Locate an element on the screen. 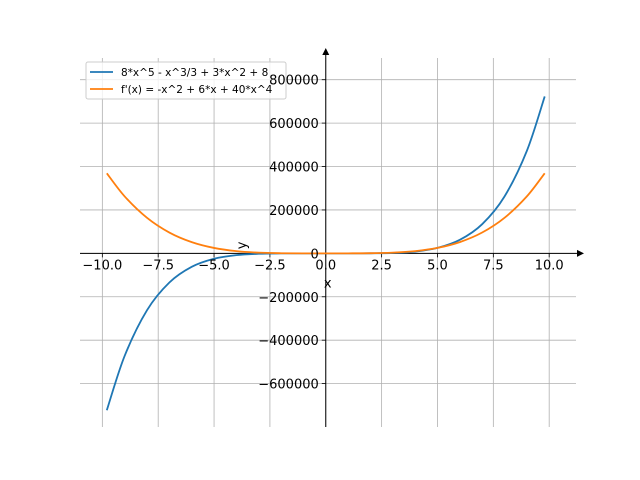  x-tick-label-6: 5.0 is located at coordinates (437, 265).